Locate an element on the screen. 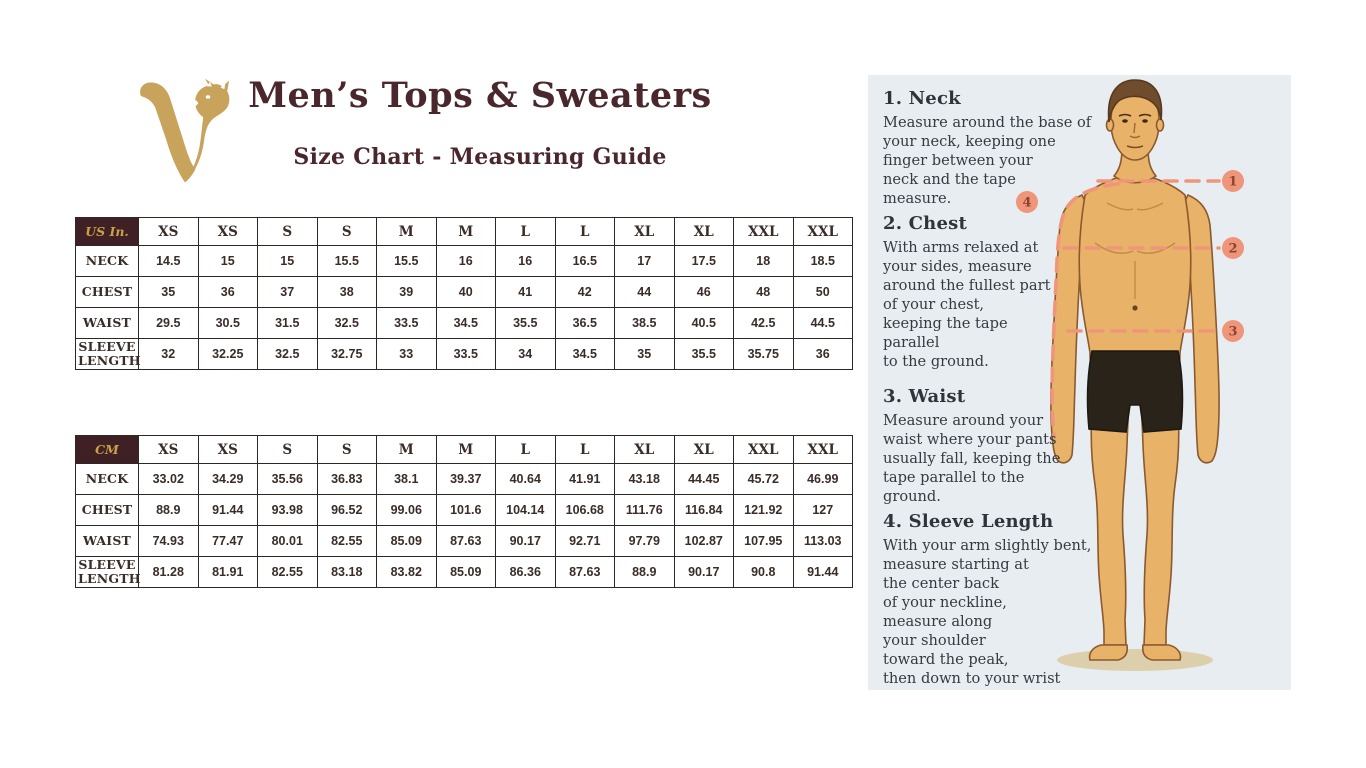 This screenshot has width=1366, height=768. measurement-value-cell: 83.18 is located at coordinates (346, 572).